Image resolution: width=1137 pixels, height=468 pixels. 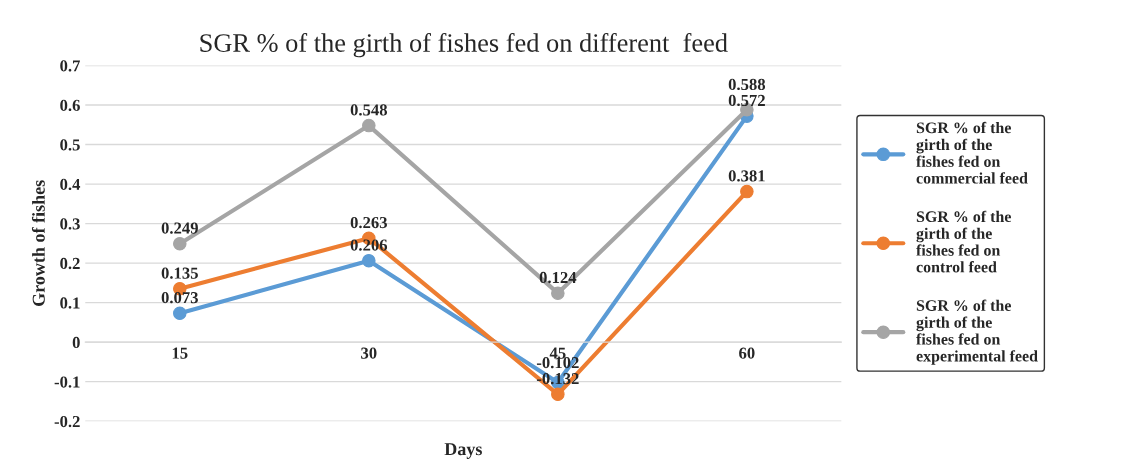 I want to click on data-label: 0.073, so click(x=179, y=298).